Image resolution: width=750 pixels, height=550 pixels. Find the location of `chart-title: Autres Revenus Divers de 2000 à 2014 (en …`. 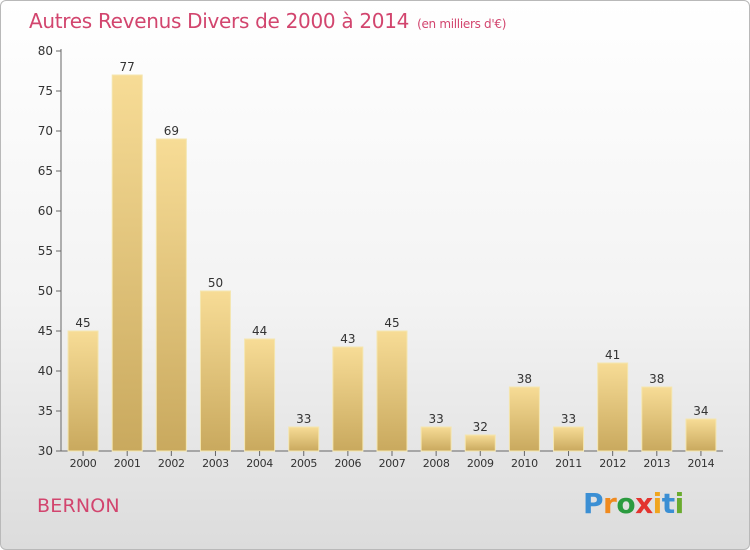

chart-title: Autres Revenus Divers de 2000 à 2014 (en … is located at coordinates (267, 21).